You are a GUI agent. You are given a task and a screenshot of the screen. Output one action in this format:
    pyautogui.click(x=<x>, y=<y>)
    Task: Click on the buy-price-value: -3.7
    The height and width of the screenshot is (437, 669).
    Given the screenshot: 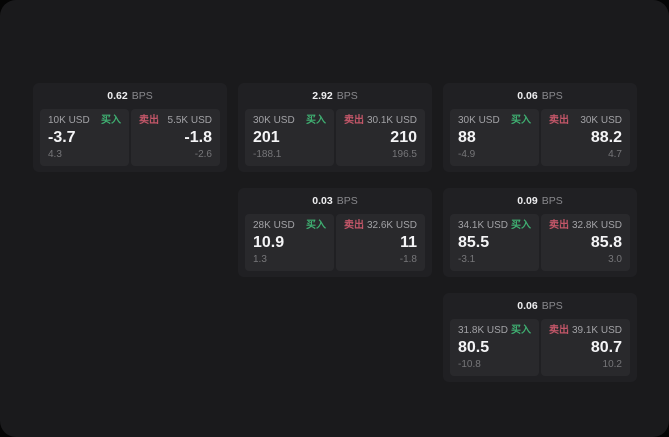 What is the action you would take?
    pyautogui.click(x=62, y=137)
    